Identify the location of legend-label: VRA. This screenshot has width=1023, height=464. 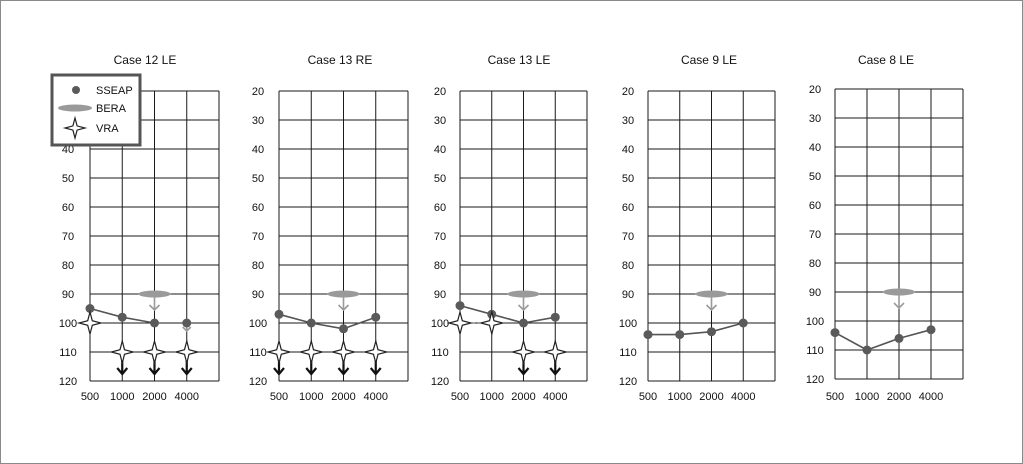
(107, 129).